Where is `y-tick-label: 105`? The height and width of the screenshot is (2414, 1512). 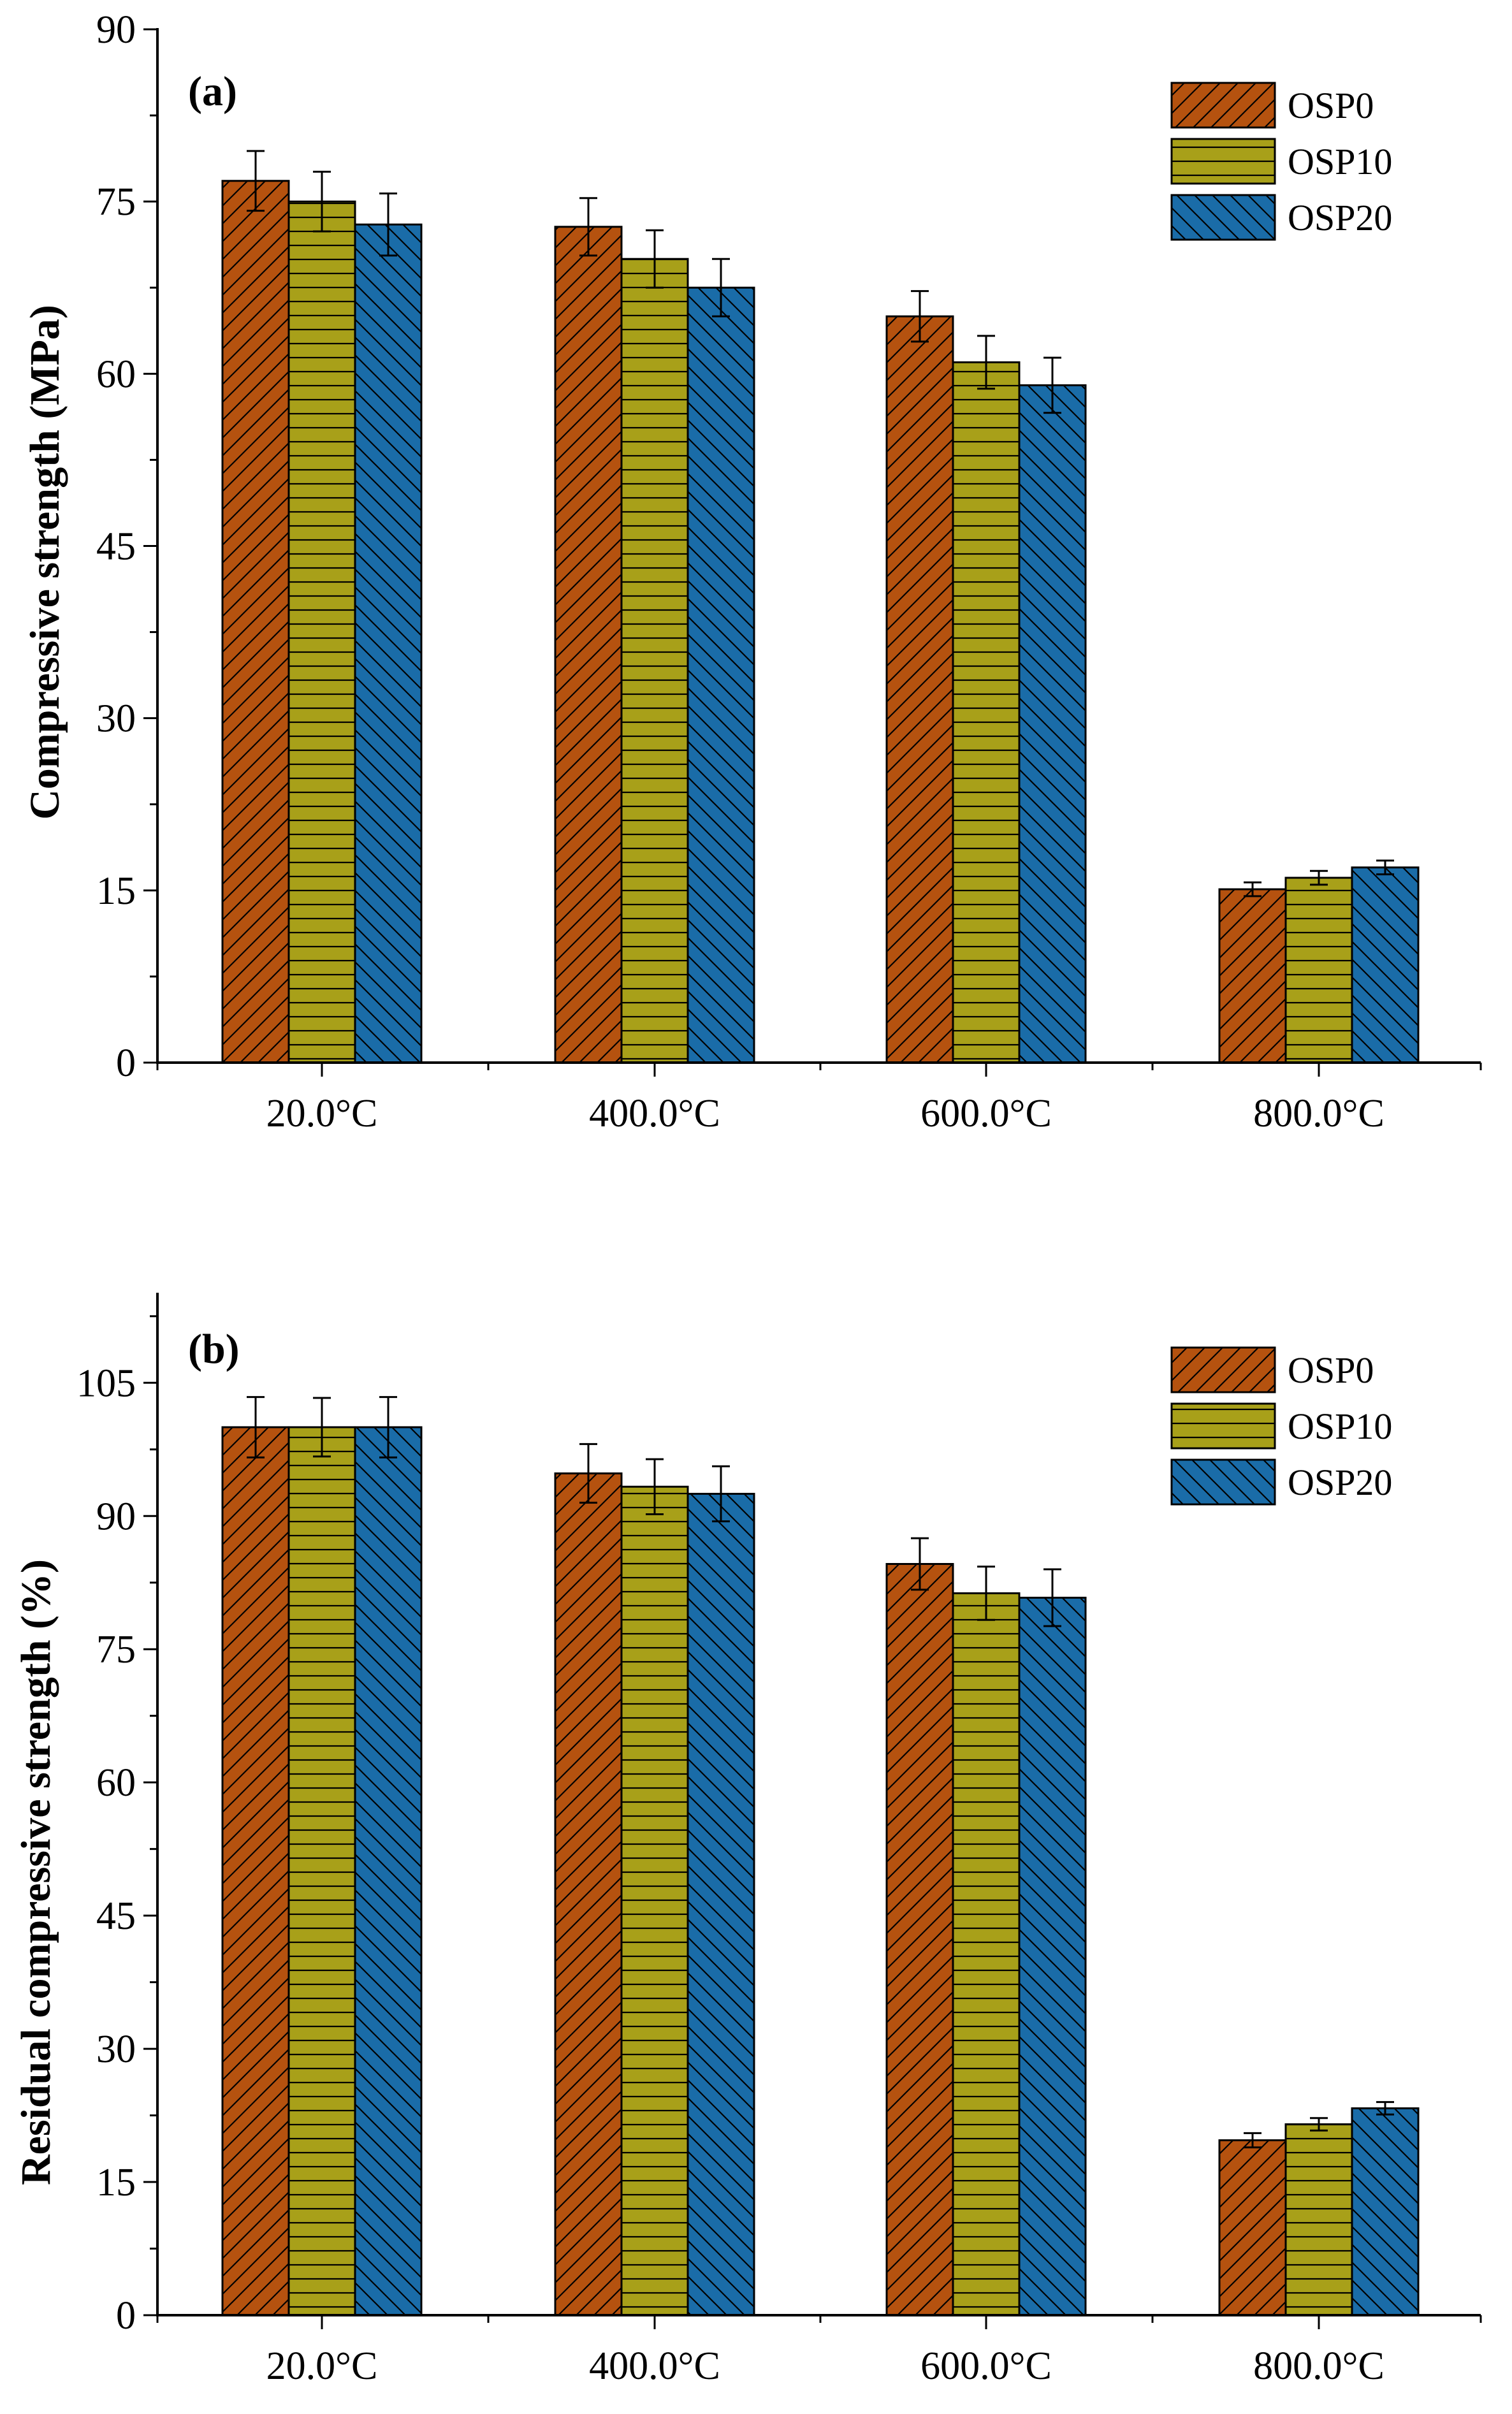
y-tick-label: 105 is located at coordinates (106, 1383).